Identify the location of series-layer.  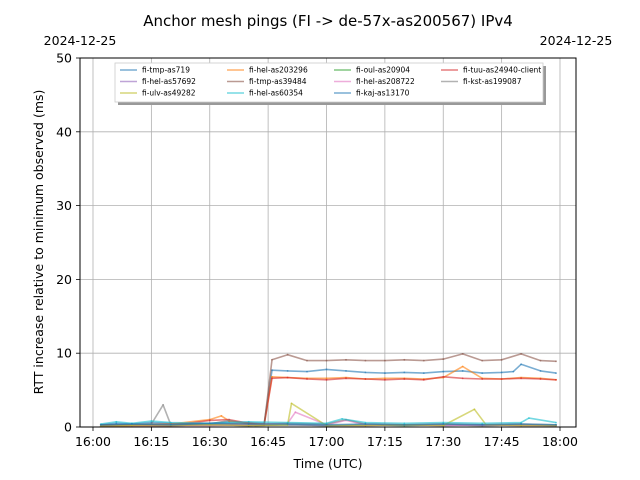
(328, 390).